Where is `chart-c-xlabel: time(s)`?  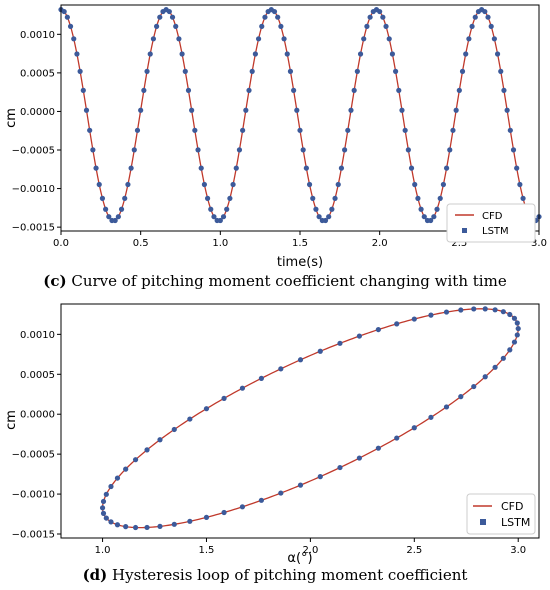 chart-c-xlabel: time(s) is located at coordinates (300, 261).